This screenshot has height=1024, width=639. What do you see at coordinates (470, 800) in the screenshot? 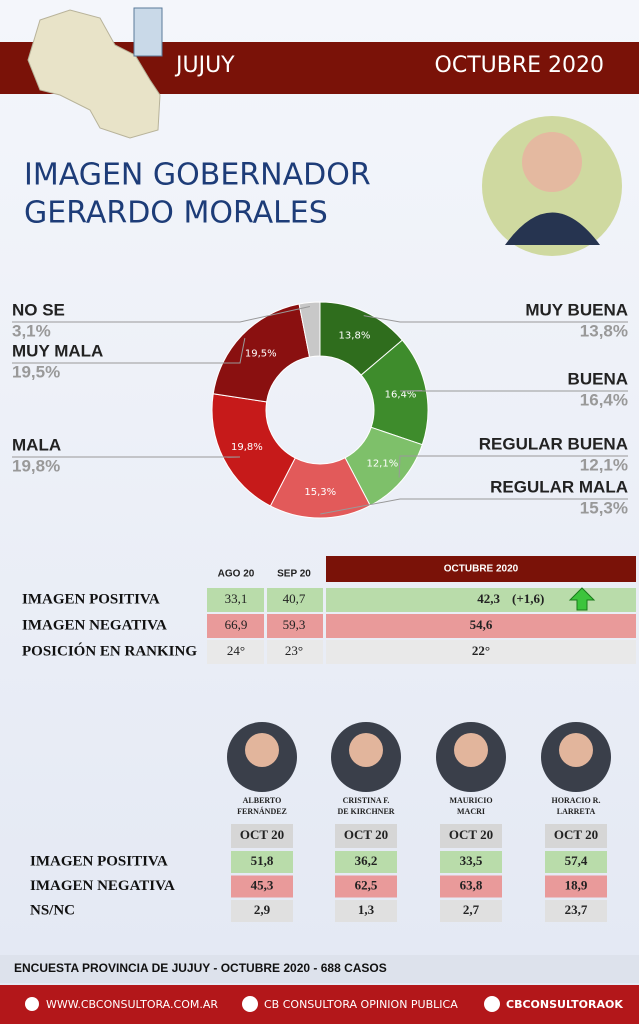
I see `person-name: MAURICIO` at bounding box center [470, 800].